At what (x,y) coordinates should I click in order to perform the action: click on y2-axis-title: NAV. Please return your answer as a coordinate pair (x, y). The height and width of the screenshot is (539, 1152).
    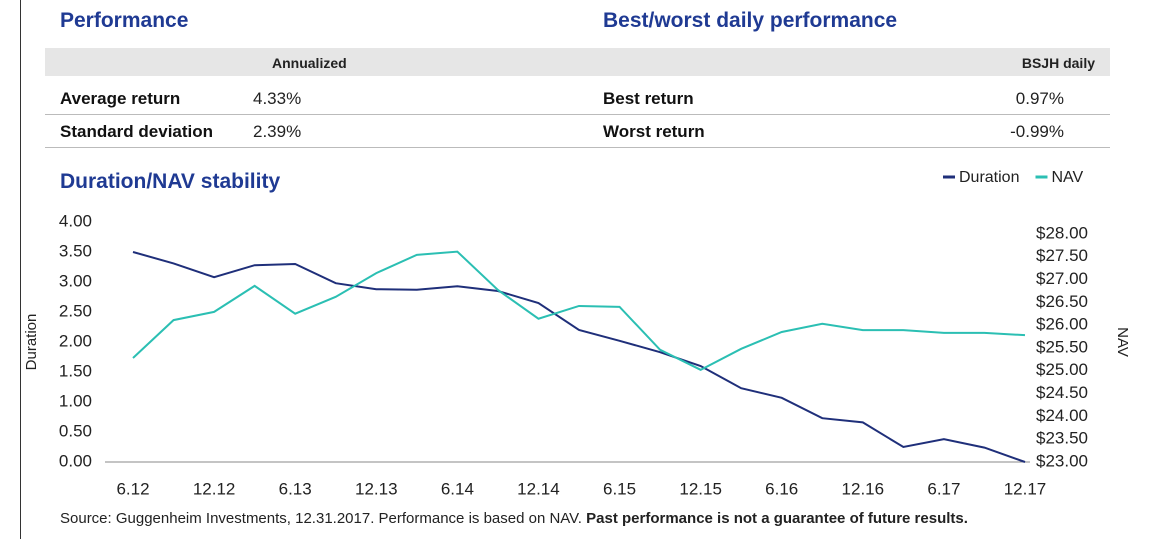
    Looking at the image, I should click on (1122, 342).